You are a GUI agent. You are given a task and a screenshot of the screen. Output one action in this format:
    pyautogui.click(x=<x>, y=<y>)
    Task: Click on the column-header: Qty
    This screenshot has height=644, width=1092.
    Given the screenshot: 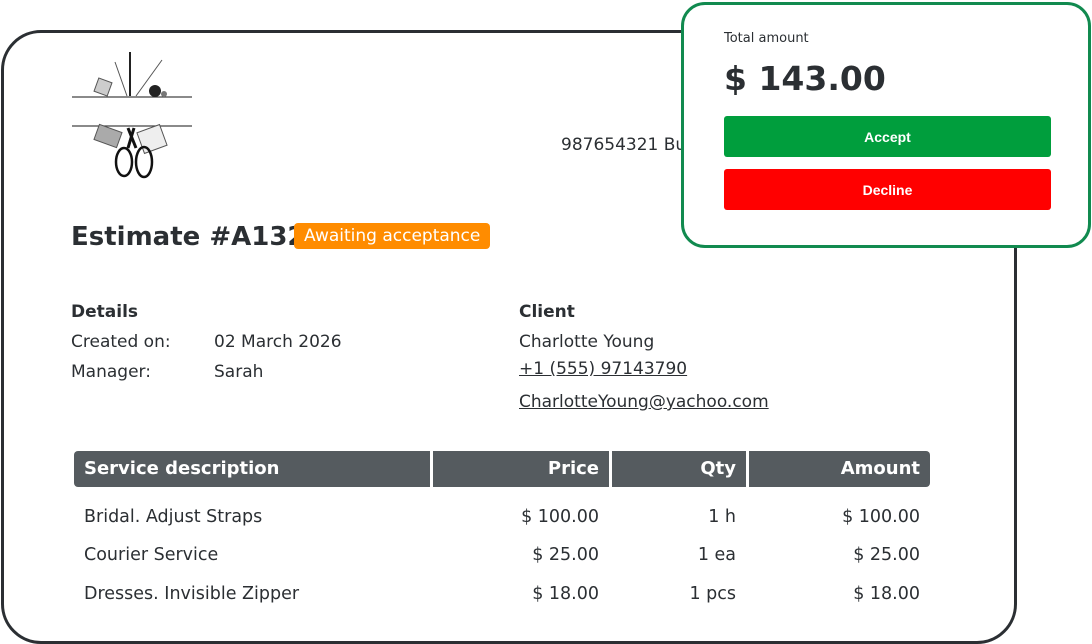 What is the action you would take?
    pyautogui.click(x=679, y=469)
    